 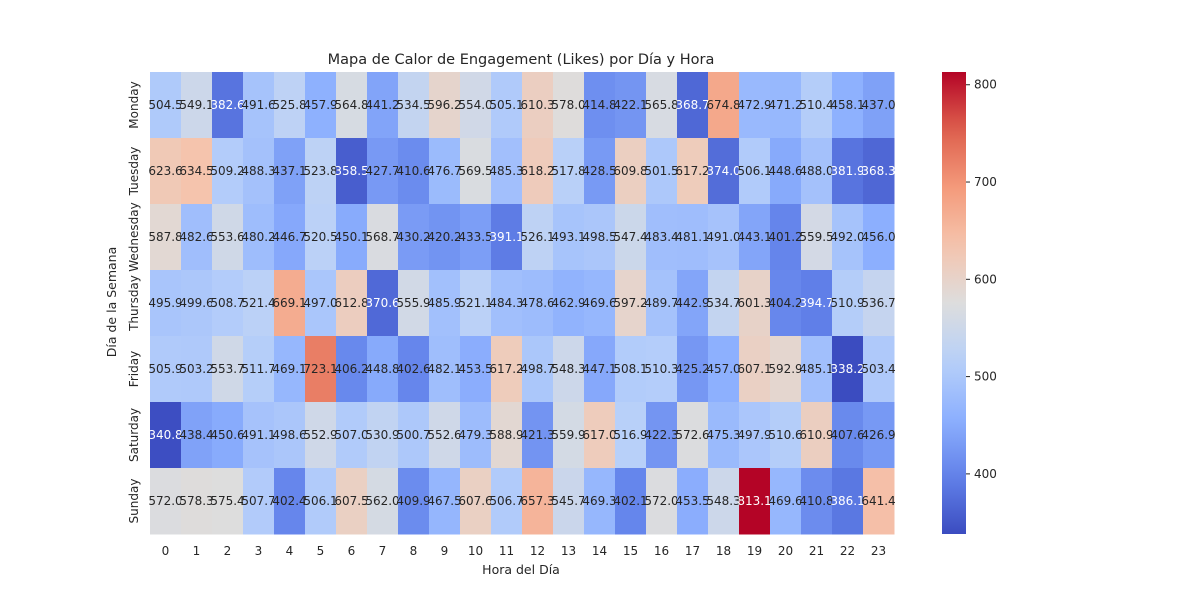 I want to click on cell-value-label: 485.3, so click(x=506, y=171).